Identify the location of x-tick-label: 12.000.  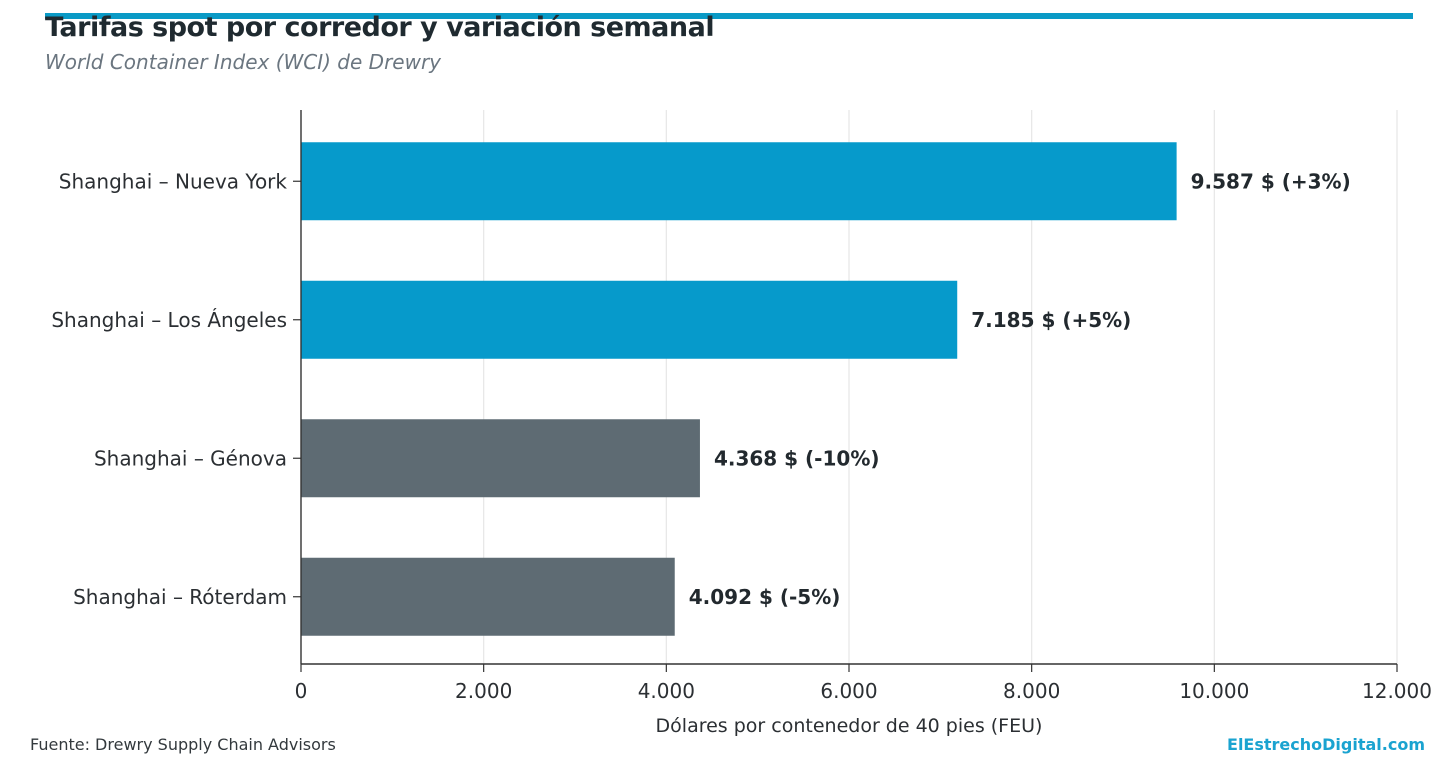
(1397, 691).